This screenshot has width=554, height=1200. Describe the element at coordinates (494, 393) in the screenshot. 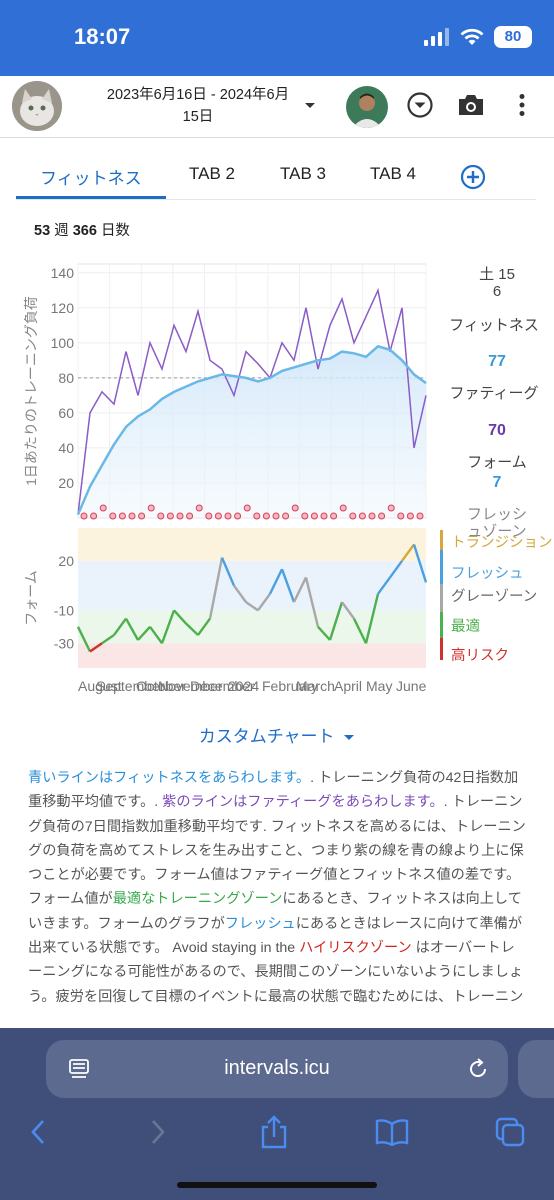

I see `fatigue-label: ファティーグ` at that location.